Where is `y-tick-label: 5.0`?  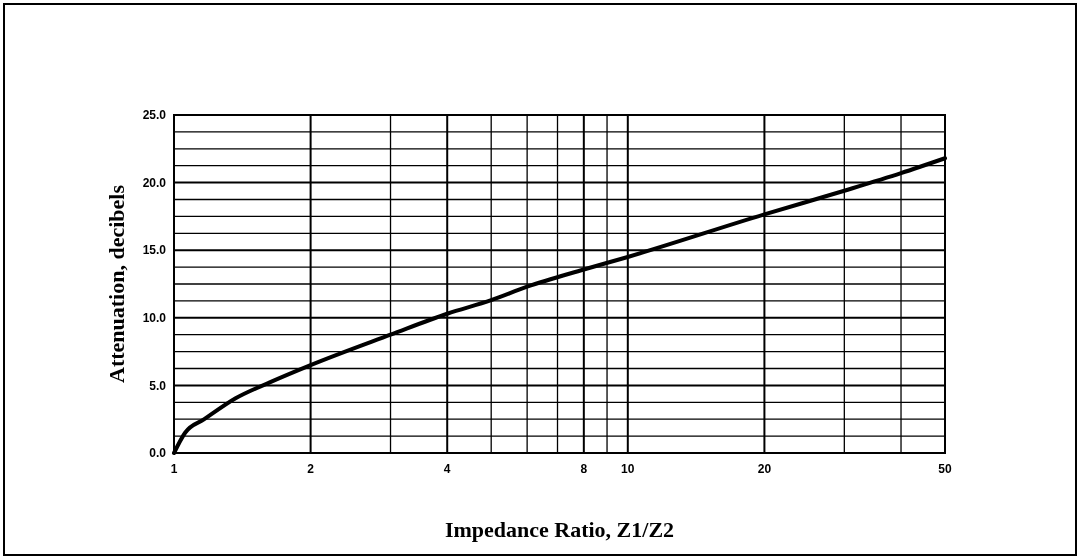
y-tick-label: 5.0 is located at coordinates (158, 385).